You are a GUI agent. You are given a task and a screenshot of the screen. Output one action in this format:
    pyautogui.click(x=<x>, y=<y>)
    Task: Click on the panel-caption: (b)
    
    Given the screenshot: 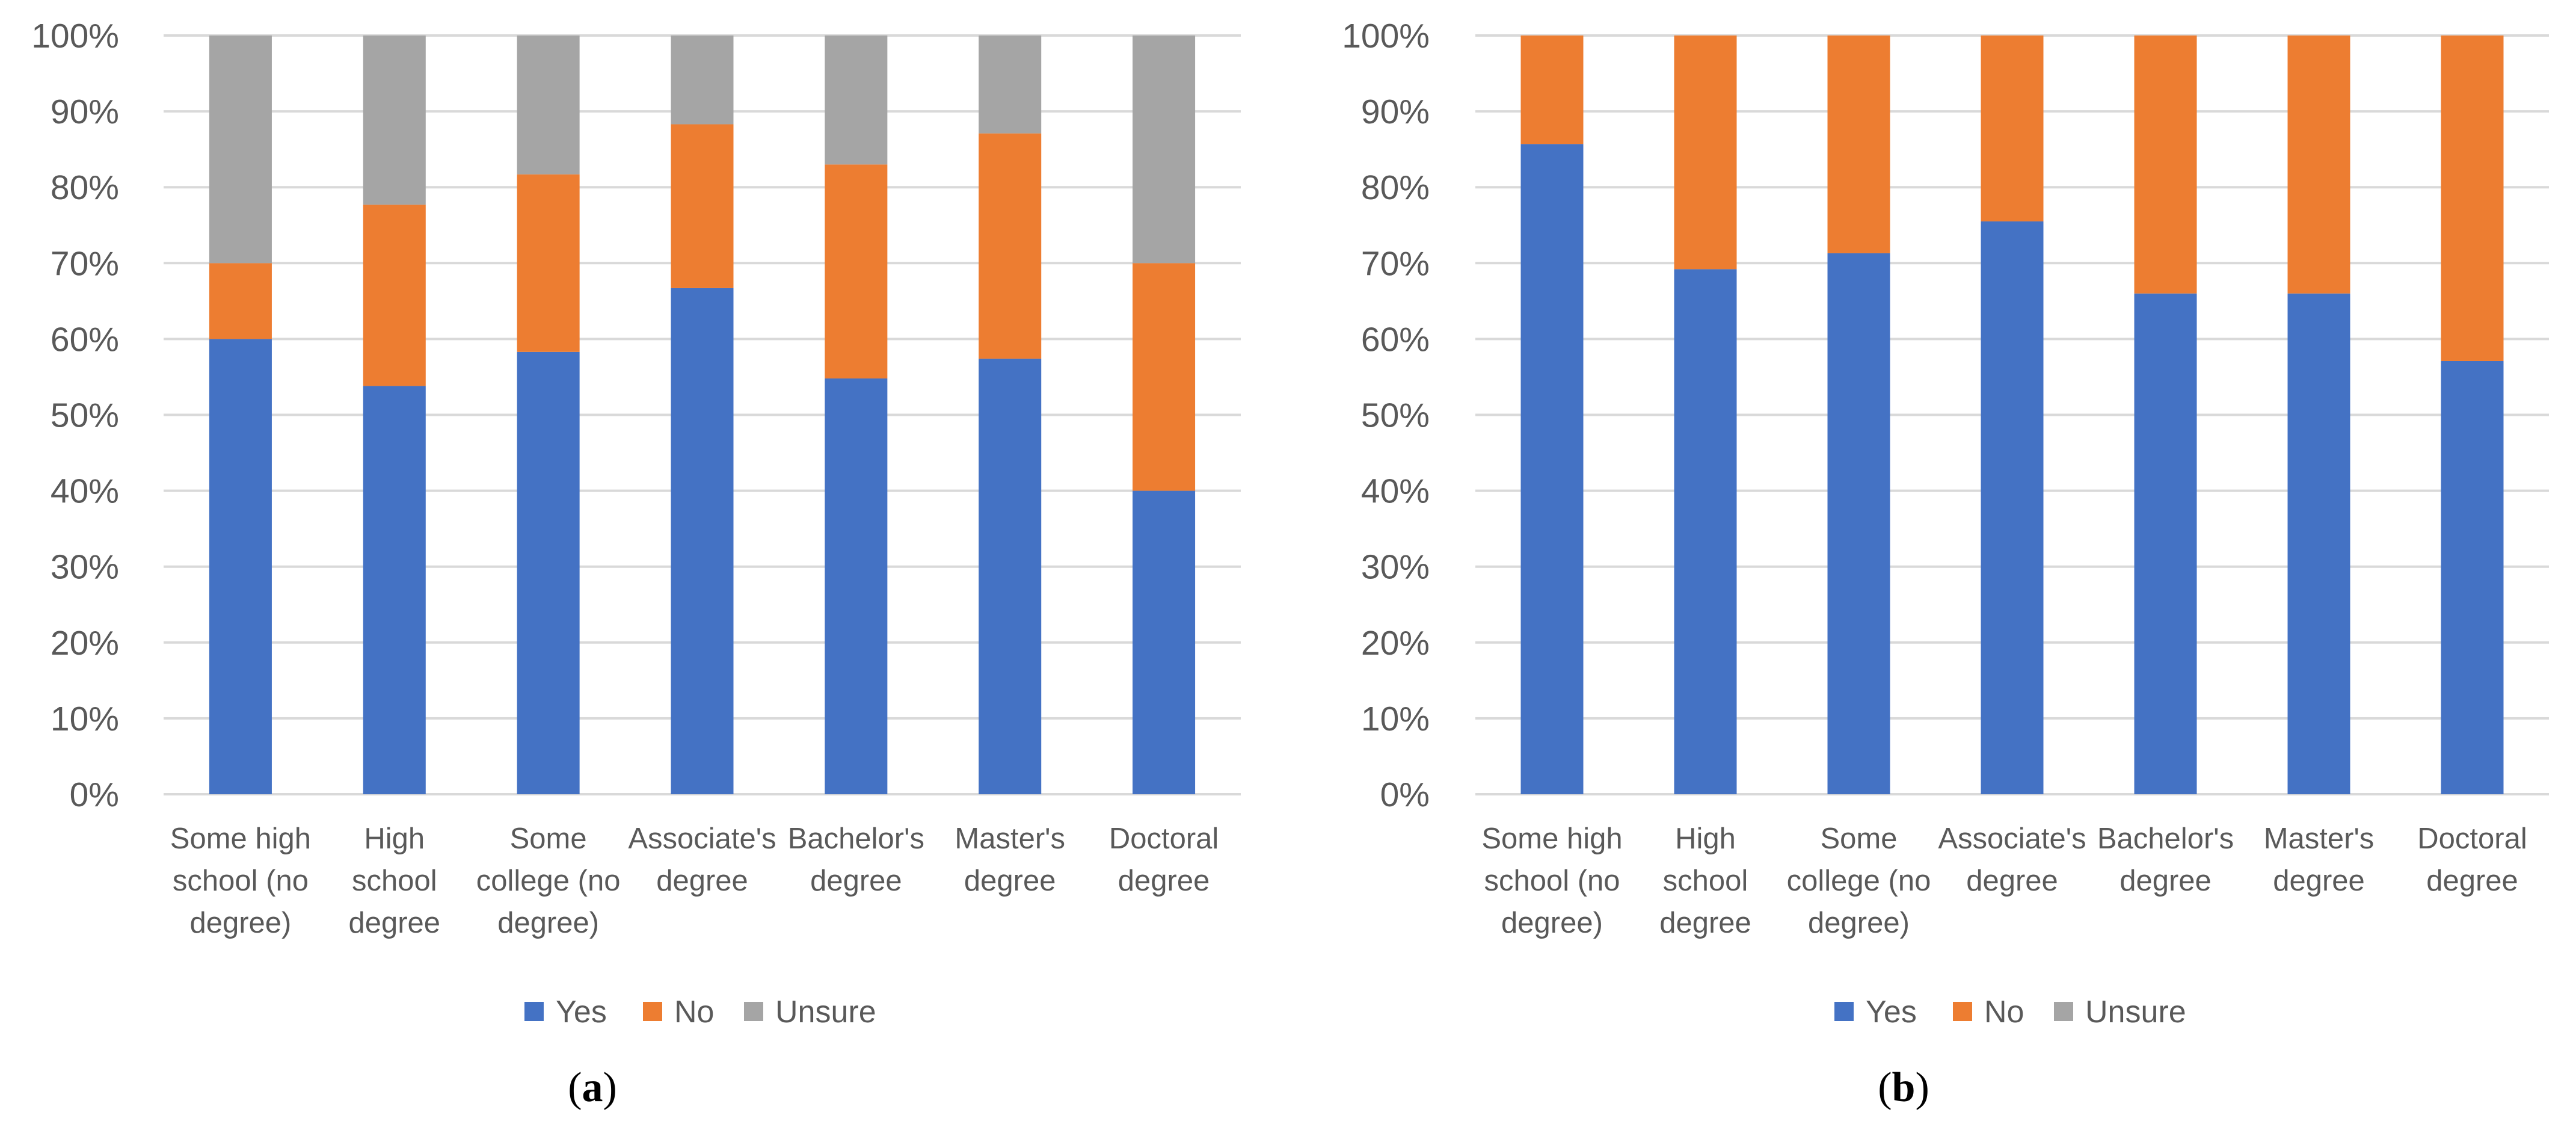 What is the action you would take?
    pyautogui.click(x=1903, y=1087)
    